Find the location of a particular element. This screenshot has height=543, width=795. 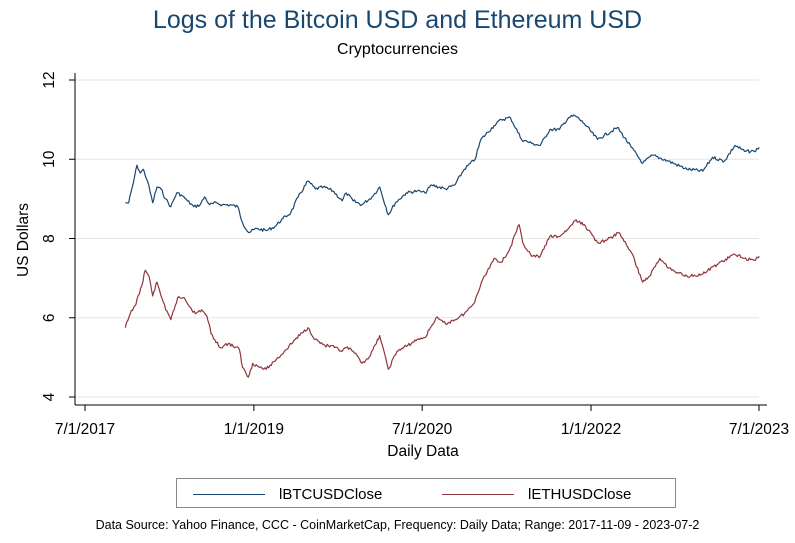

x-tick-label: 7/1/2023 is located at coordinates (759, 429).